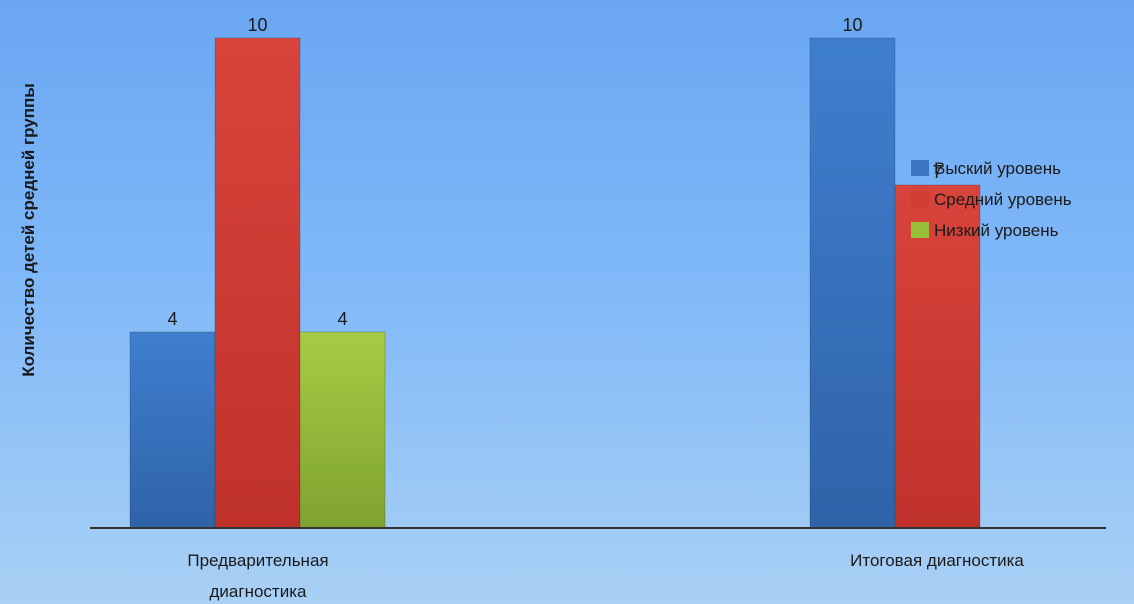 The height and width of the screenshot is (604, 1134). I want to click on x-tick-label-0-line0: Предварительная, so click(257, 560).